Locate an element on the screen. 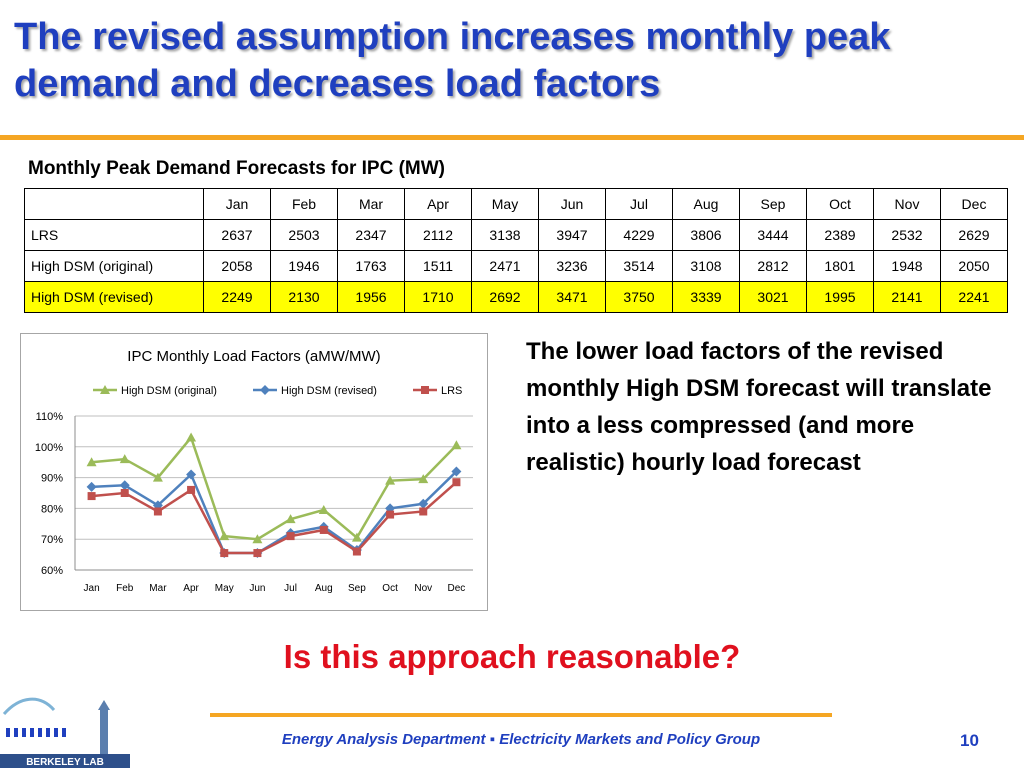  row-label: High DSM (original) is located at coordinates (114, 266).